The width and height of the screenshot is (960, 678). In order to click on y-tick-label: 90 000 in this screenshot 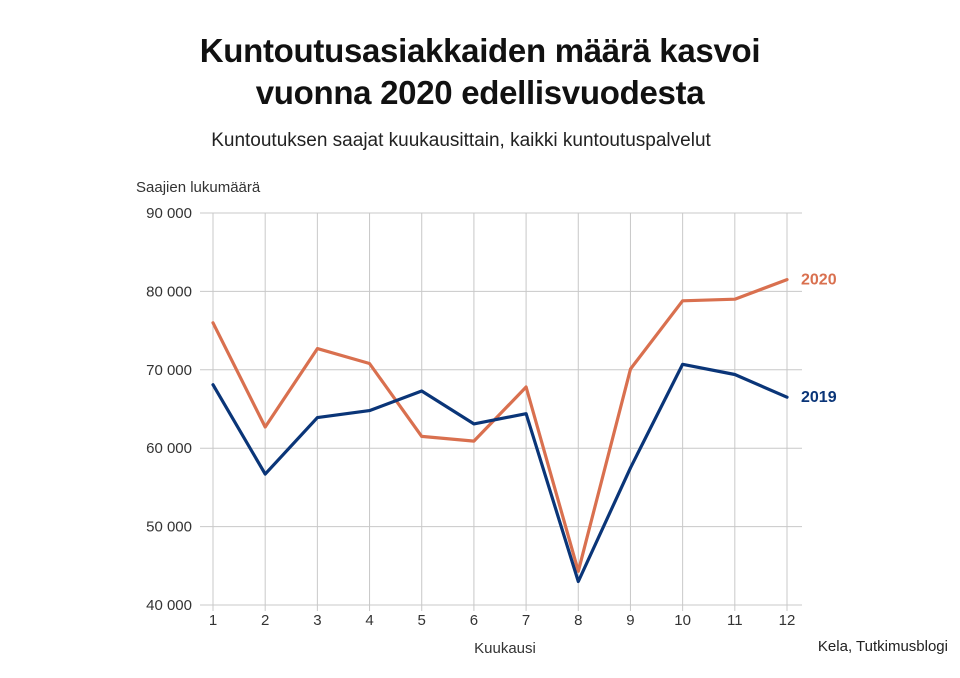, I will do `click(169, 213)`.